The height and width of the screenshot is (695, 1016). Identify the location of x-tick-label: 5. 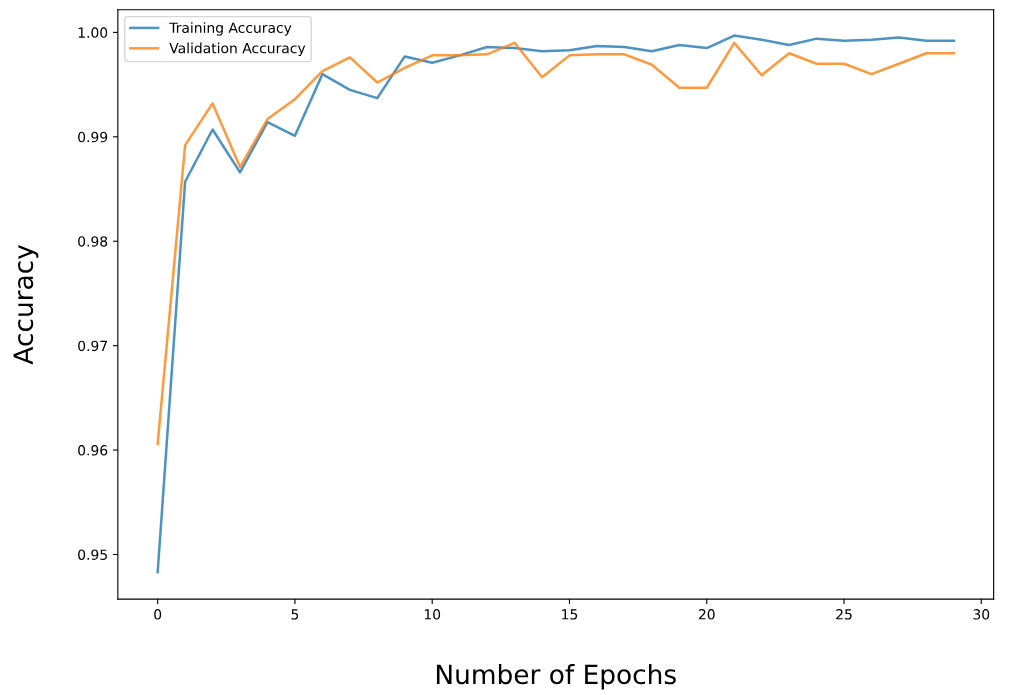
(295, 614).